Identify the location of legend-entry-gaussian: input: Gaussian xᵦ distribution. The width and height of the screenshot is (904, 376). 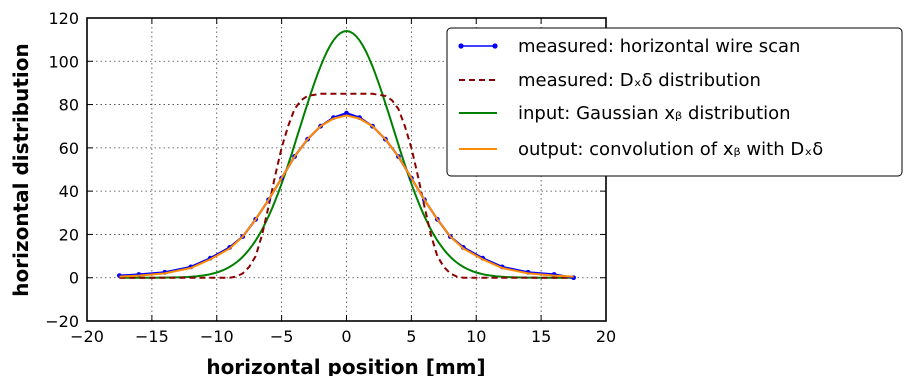
(625, 113).